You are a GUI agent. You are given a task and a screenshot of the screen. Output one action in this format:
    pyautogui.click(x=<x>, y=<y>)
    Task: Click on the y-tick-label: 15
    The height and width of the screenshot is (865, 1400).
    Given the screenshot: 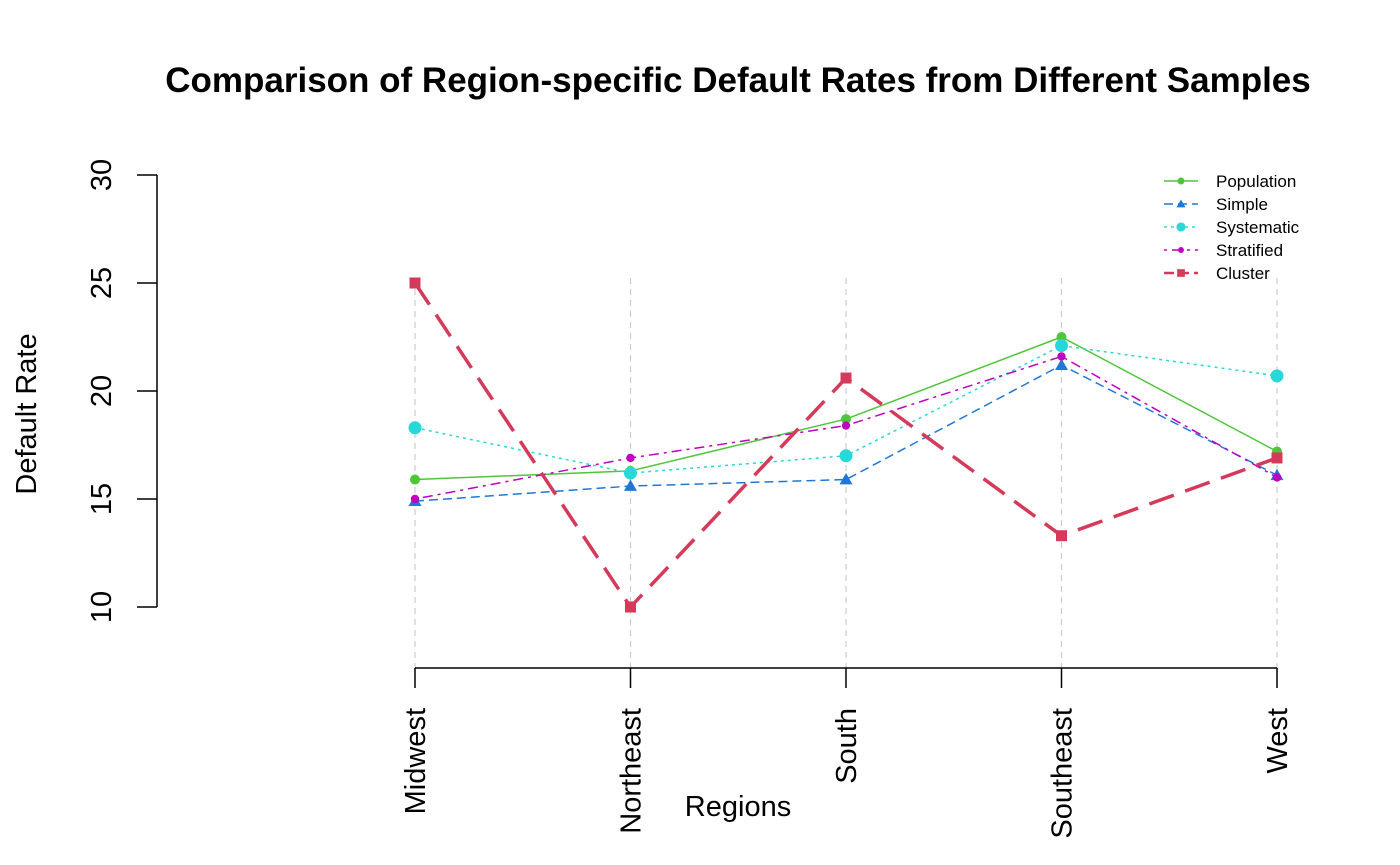 What is the action you would take?
    pyautogui.click(x=102, y=499)
    